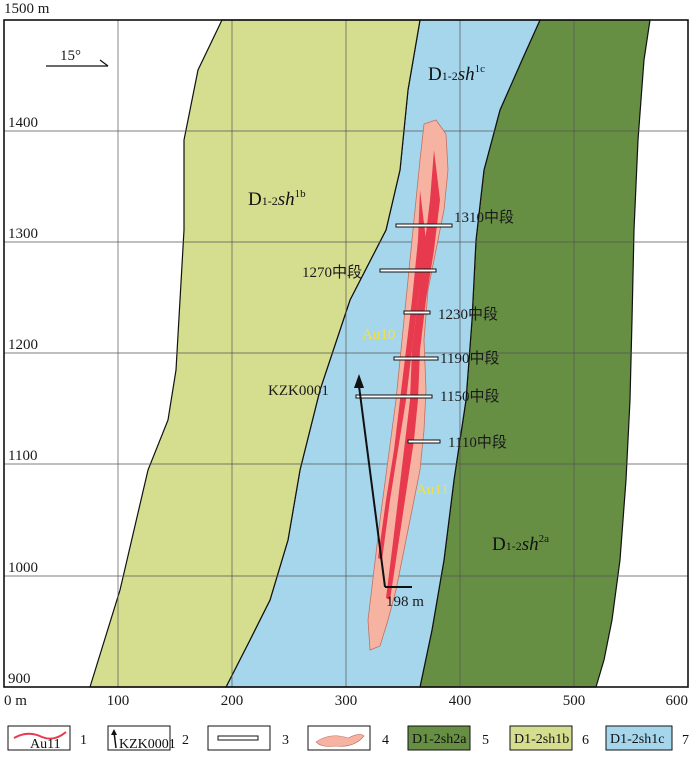  What do you see at coordinates (340, 740) in the screenshot?
I see `legend-halo-icon` at bounding box center [340, 740].